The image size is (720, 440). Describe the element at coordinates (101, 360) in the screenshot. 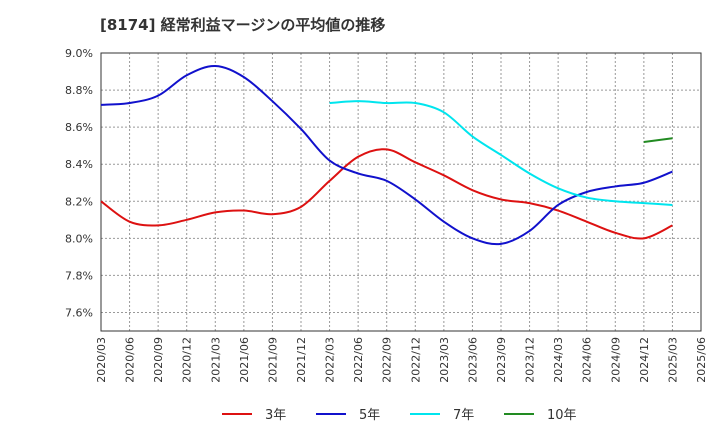

I see `x-tick-label: 2020/03` at that location.